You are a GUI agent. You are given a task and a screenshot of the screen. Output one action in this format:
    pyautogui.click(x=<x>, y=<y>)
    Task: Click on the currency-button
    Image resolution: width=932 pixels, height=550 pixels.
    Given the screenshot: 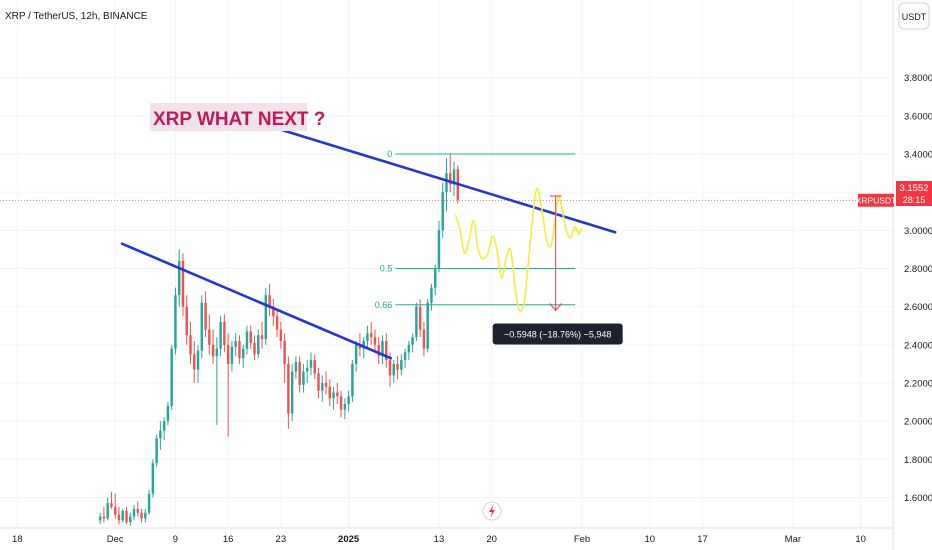 What is the action you would take?
    pyautogui.click(x=914, y=16)
    